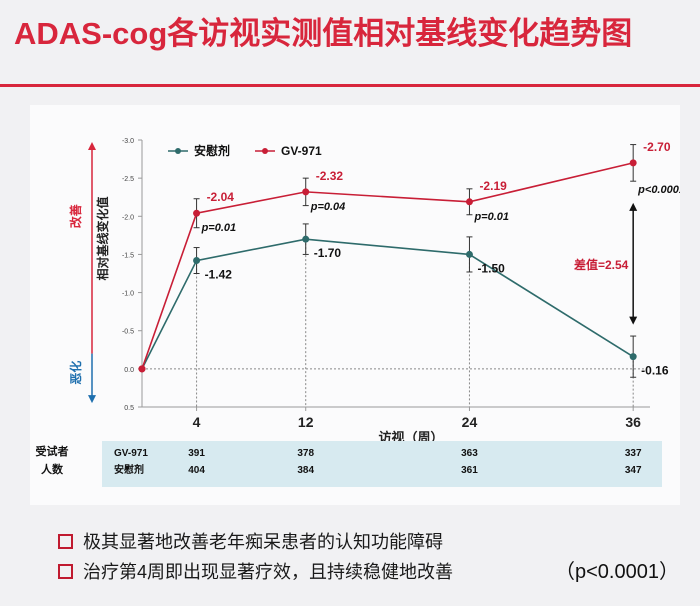  Describe the element at coordinates (128, 217) in the screenshot. I see `y-tick-label: -2.0` at that location.